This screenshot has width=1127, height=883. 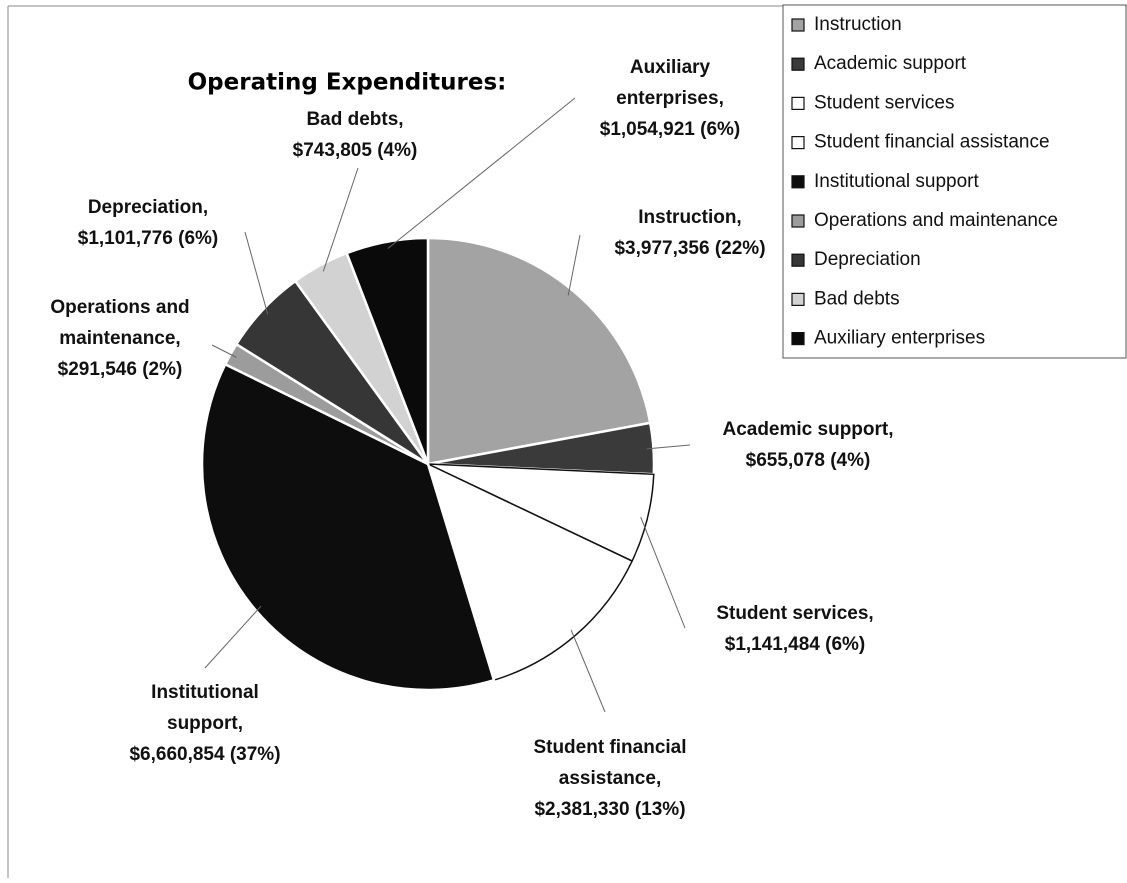 What do you see at coordinates (807, 445) in the screenshot?
I see `data-label: Academic support, $655,078 (4%)` at bounding box center [807, 445].